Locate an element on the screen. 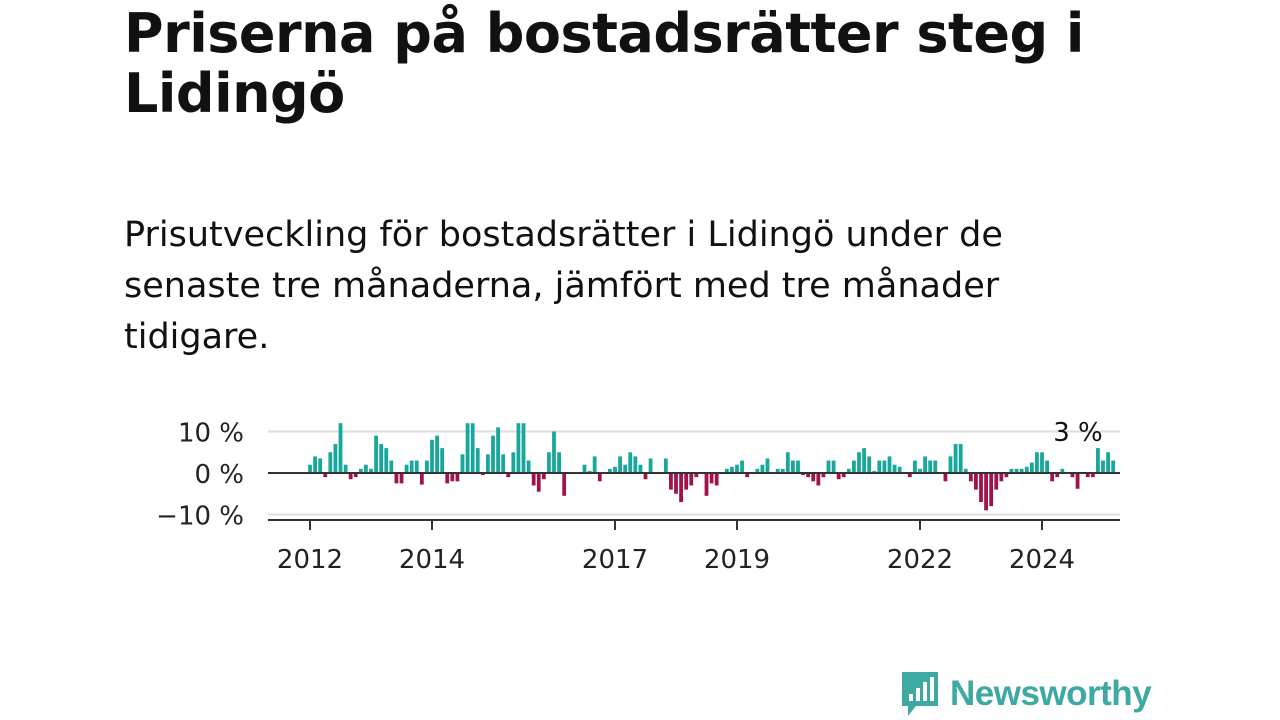  x-tick-label: 2017 is located at coordinates (615, 560).